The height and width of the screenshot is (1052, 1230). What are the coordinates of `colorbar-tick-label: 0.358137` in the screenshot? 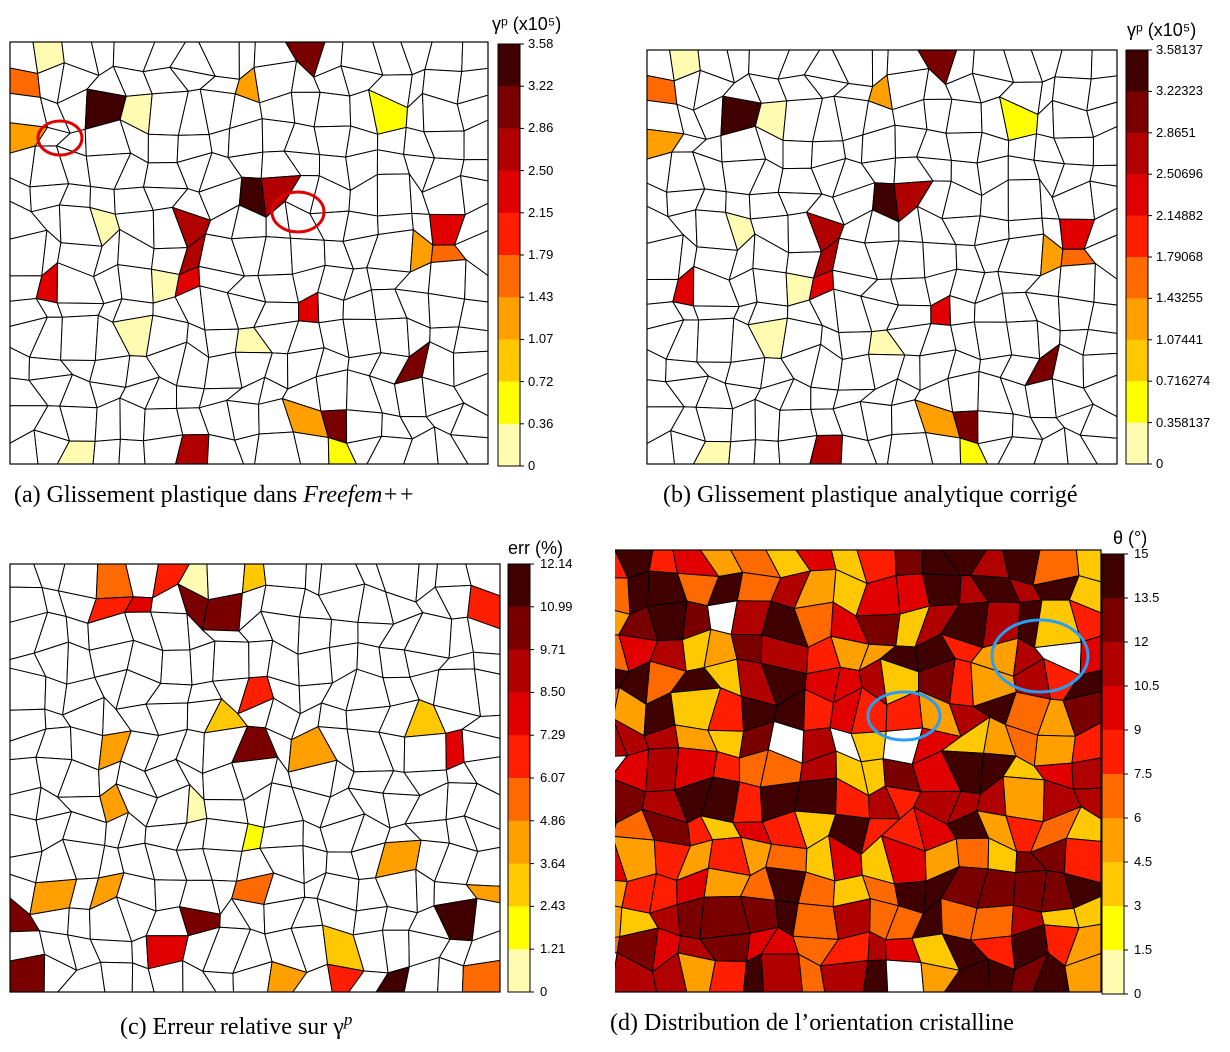 It's located at (1183, 422).